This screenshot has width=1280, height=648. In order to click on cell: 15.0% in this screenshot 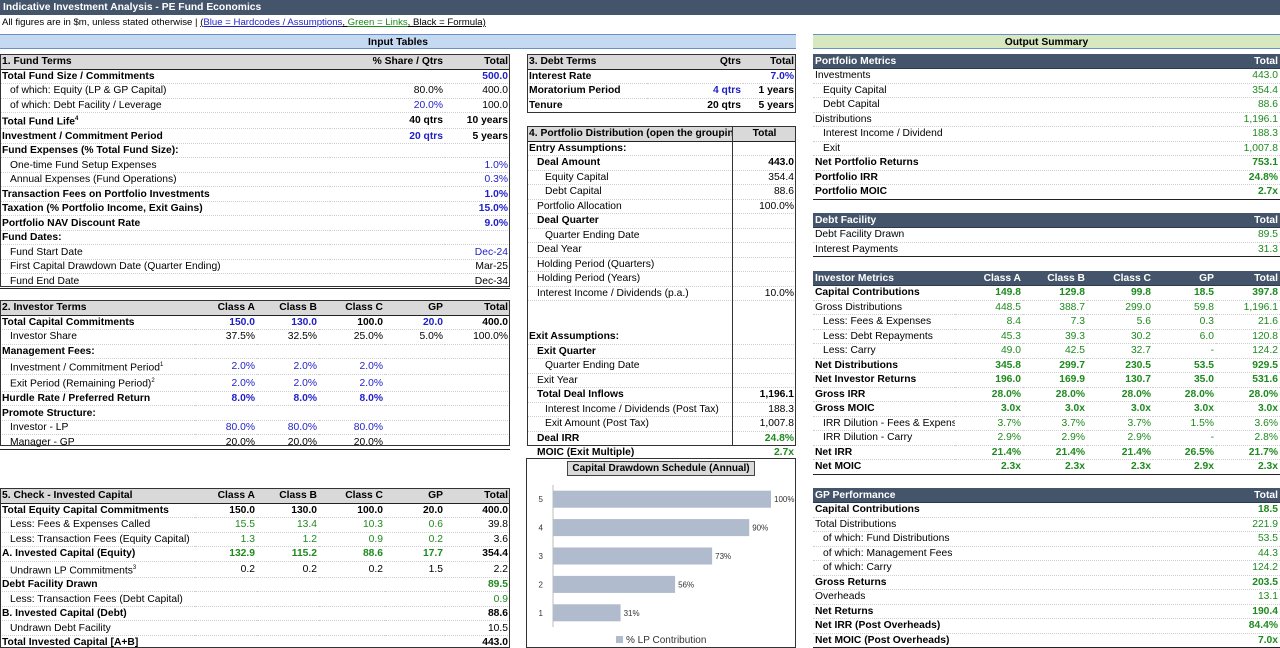, I will do `click(477, 209)`.